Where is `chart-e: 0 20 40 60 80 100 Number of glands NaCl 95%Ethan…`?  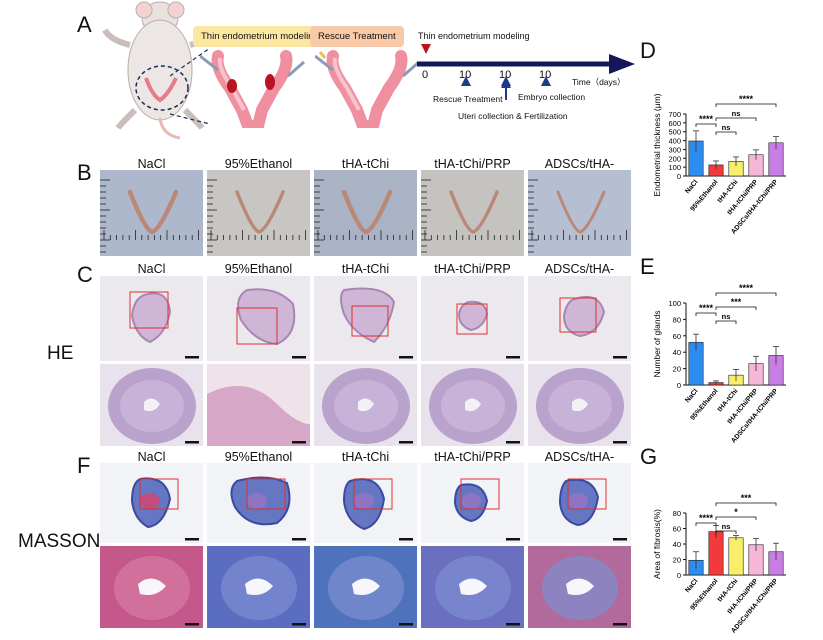
chart-e: 0 20 40 60 80 100 Number of glands NaCl 95%Ethan… is located at coordinates (733, 362).